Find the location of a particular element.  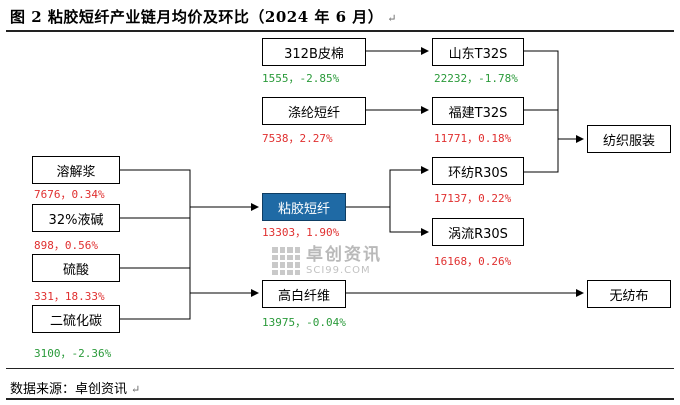

figure-title: 图 2 粘胶短纤产业链月均价及环比（2024 年 6 月） ↵ is located at coordinates (203, 17).